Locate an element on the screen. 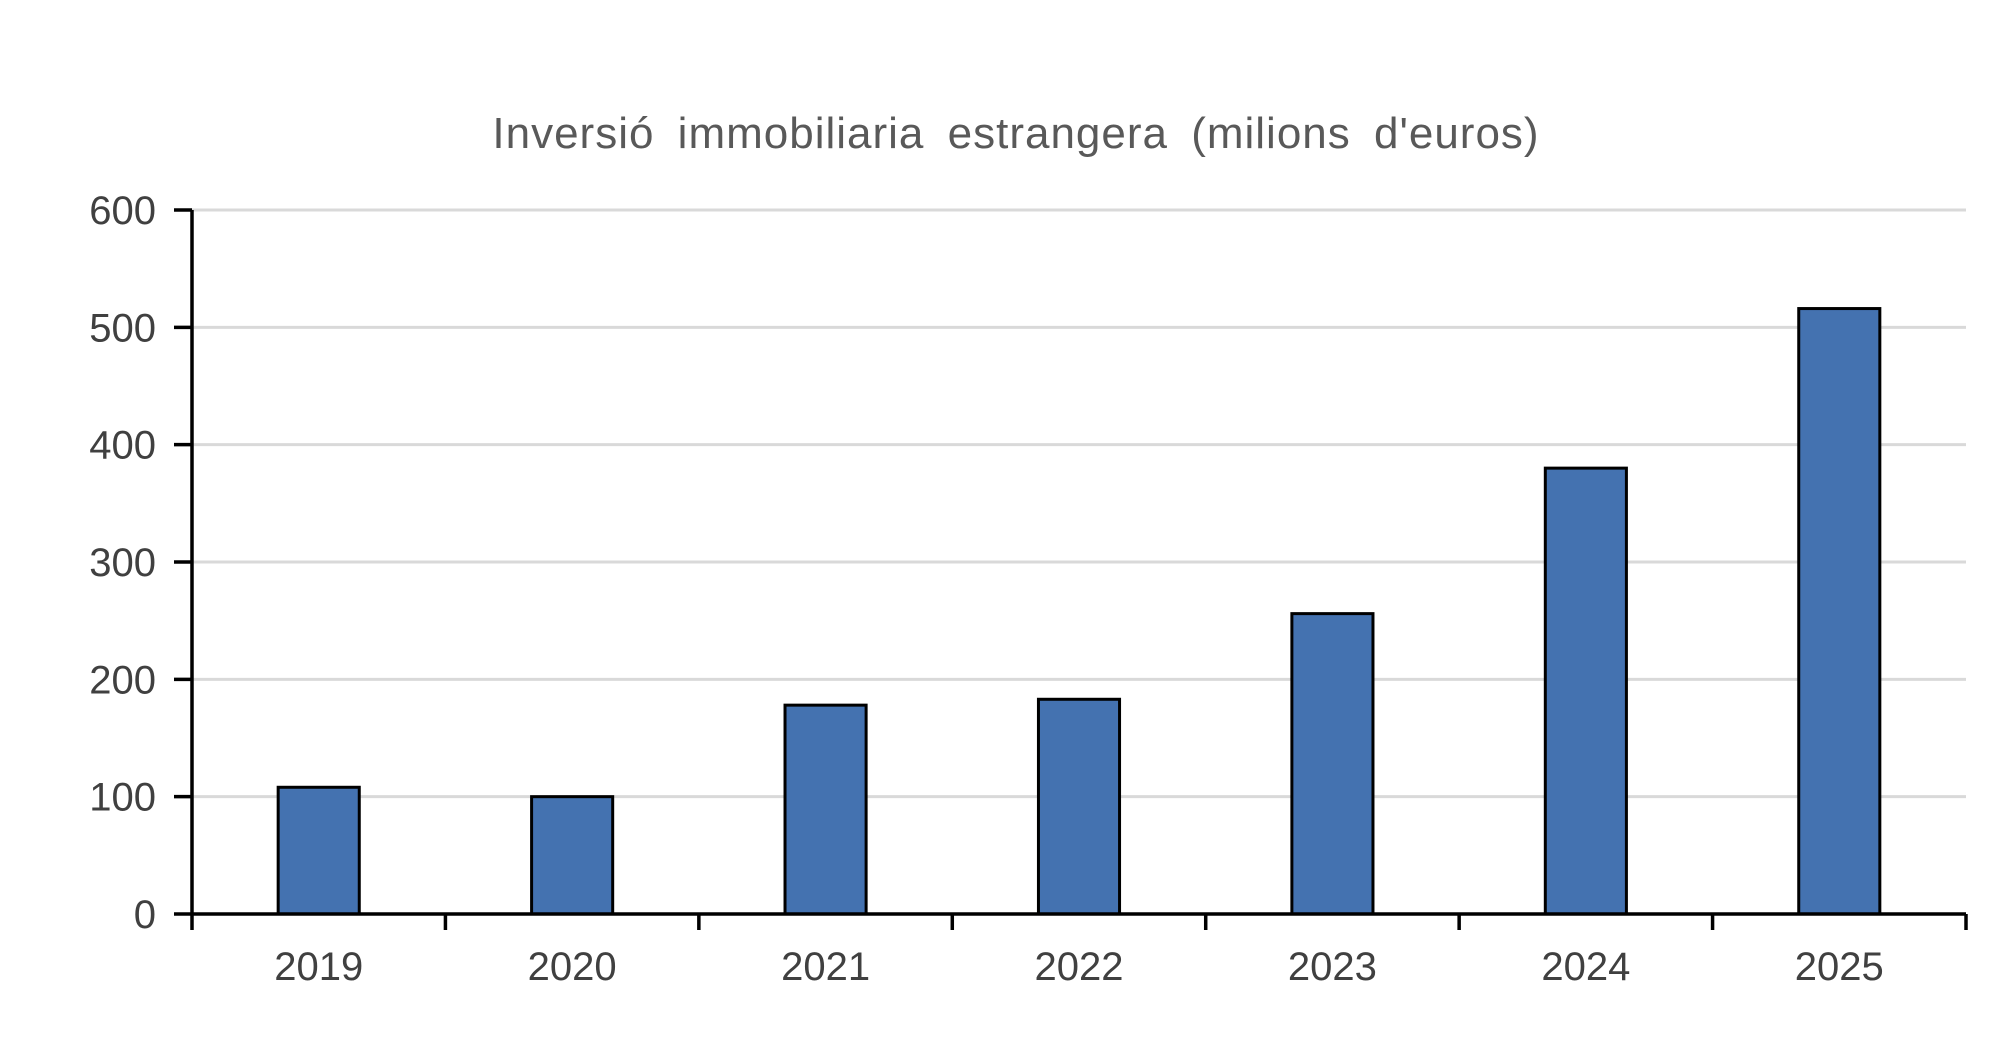 The image size is (2012, 1050). x-tick-label: 2019 is located at coordinates (318, 967).